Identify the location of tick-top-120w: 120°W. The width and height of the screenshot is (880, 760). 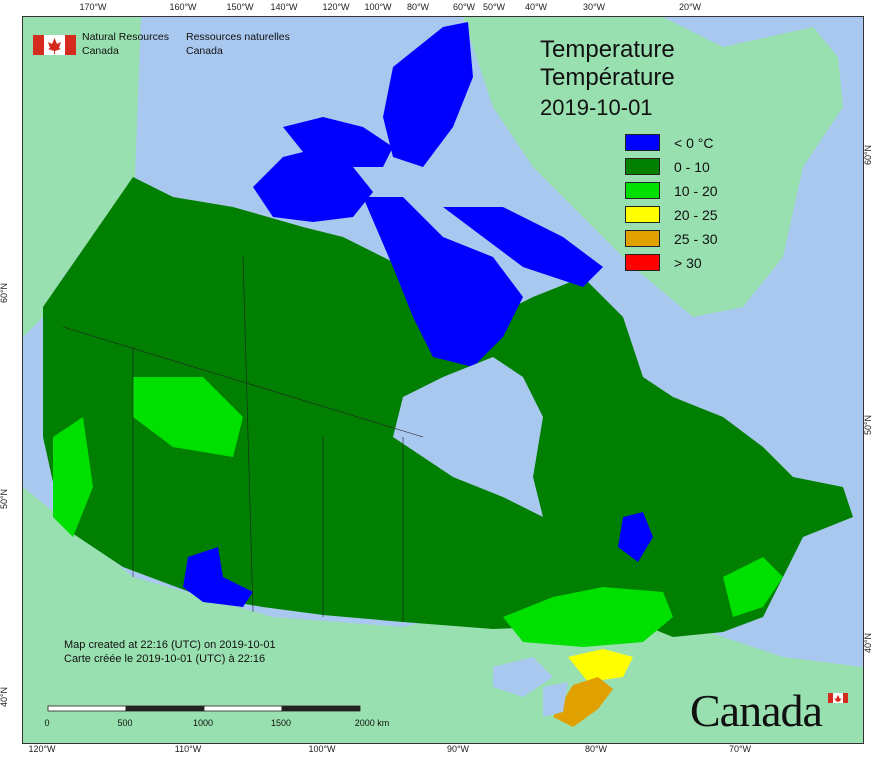
(336, 7).